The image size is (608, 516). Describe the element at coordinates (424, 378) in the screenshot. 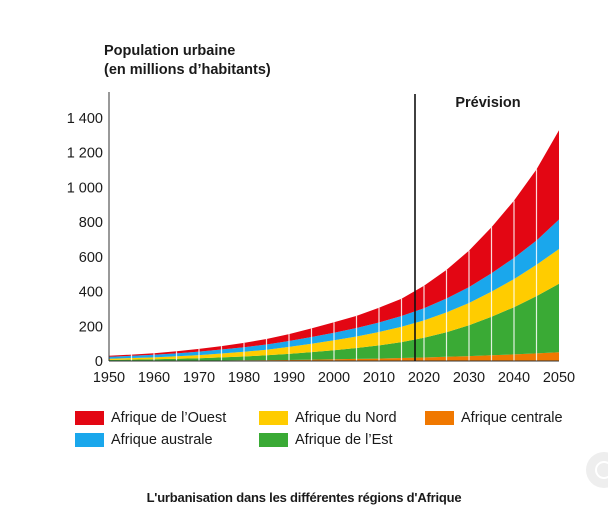

I see `x-tick-label: 2020` at that location.